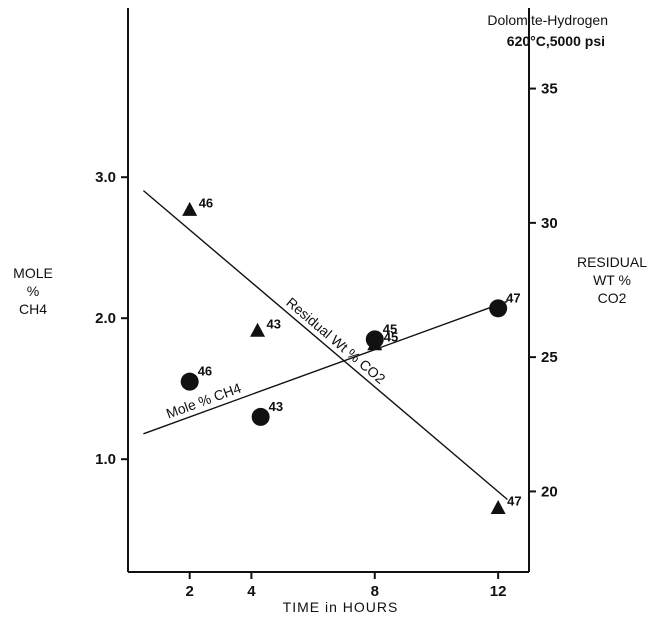 The width and height of the screenshot is (658, 625). What do you see at coordinates (105, 459) in the screenshot?
I see `y-left-tick-label: 1.0` at bounding box center [105, 459].